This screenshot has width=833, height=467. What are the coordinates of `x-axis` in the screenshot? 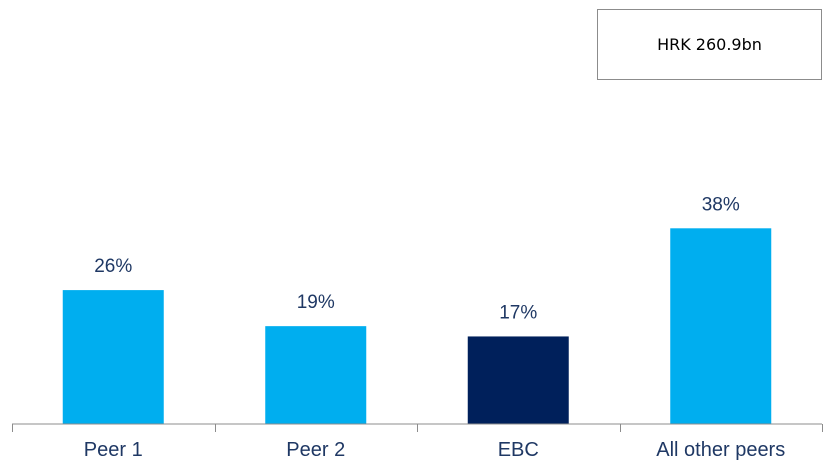 It's located at (417, 427).